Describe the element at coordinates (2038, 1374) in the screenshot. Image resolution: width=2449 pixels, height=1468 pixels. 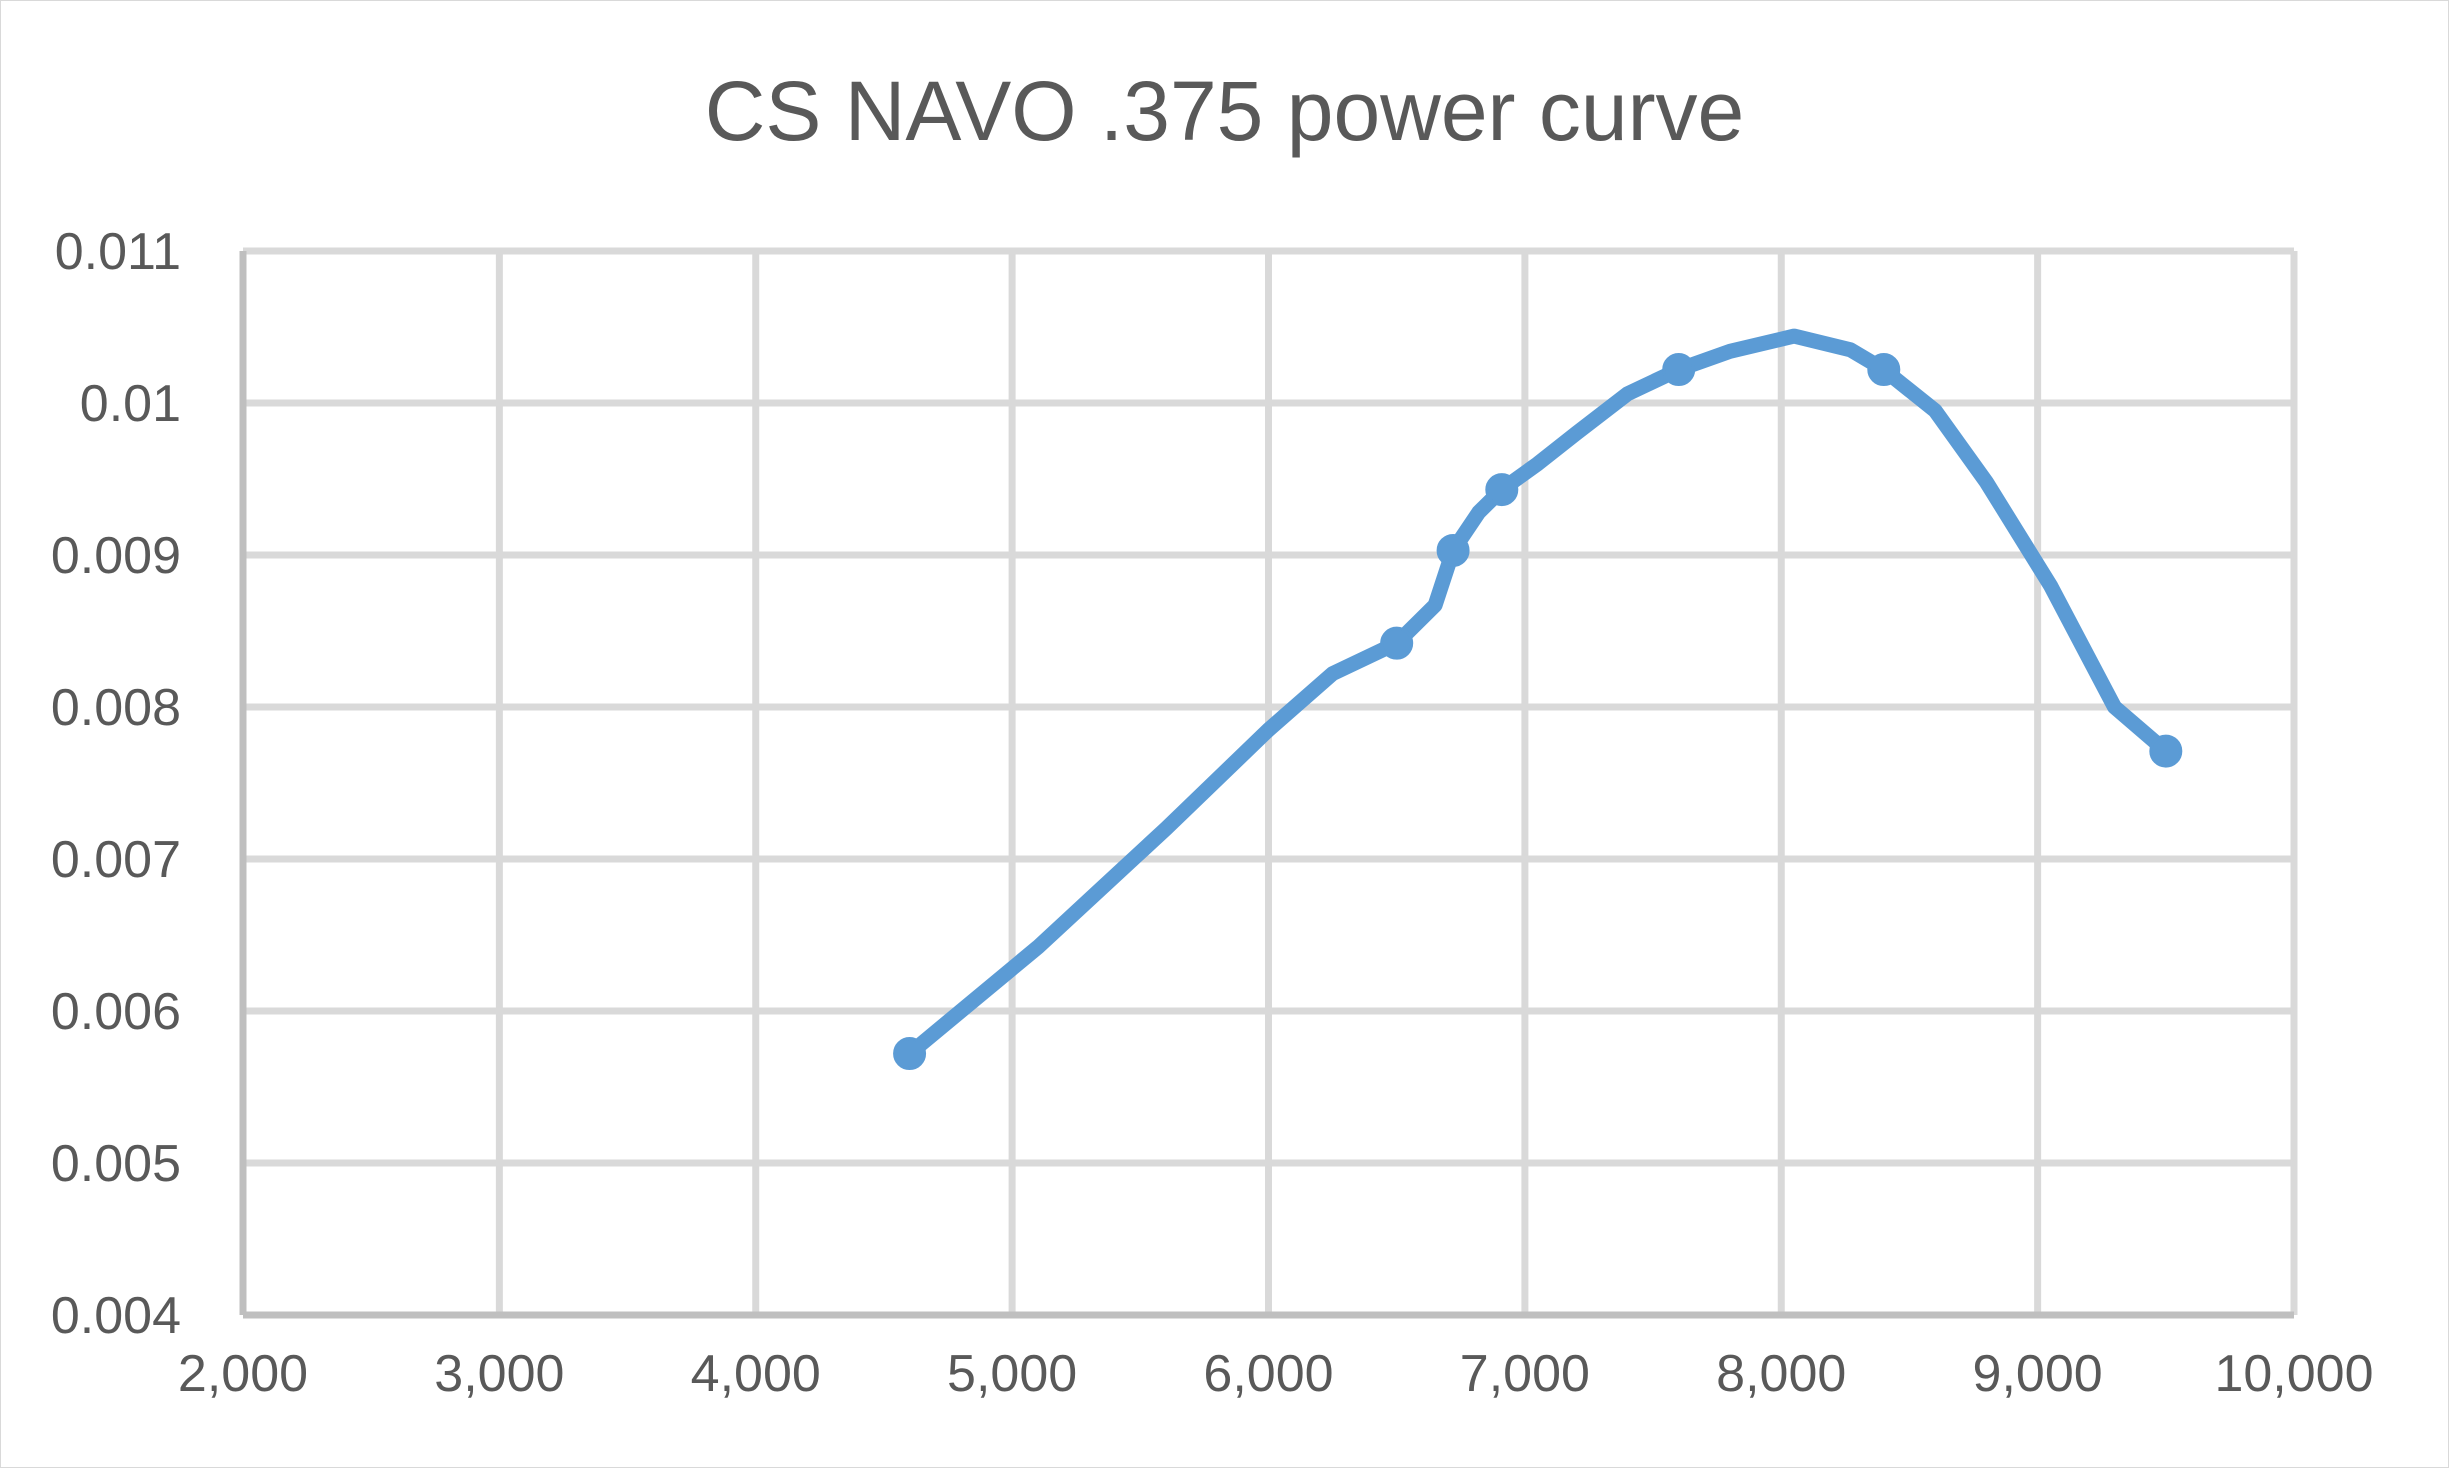
I see `x-tick-label: 9,000` at that location.